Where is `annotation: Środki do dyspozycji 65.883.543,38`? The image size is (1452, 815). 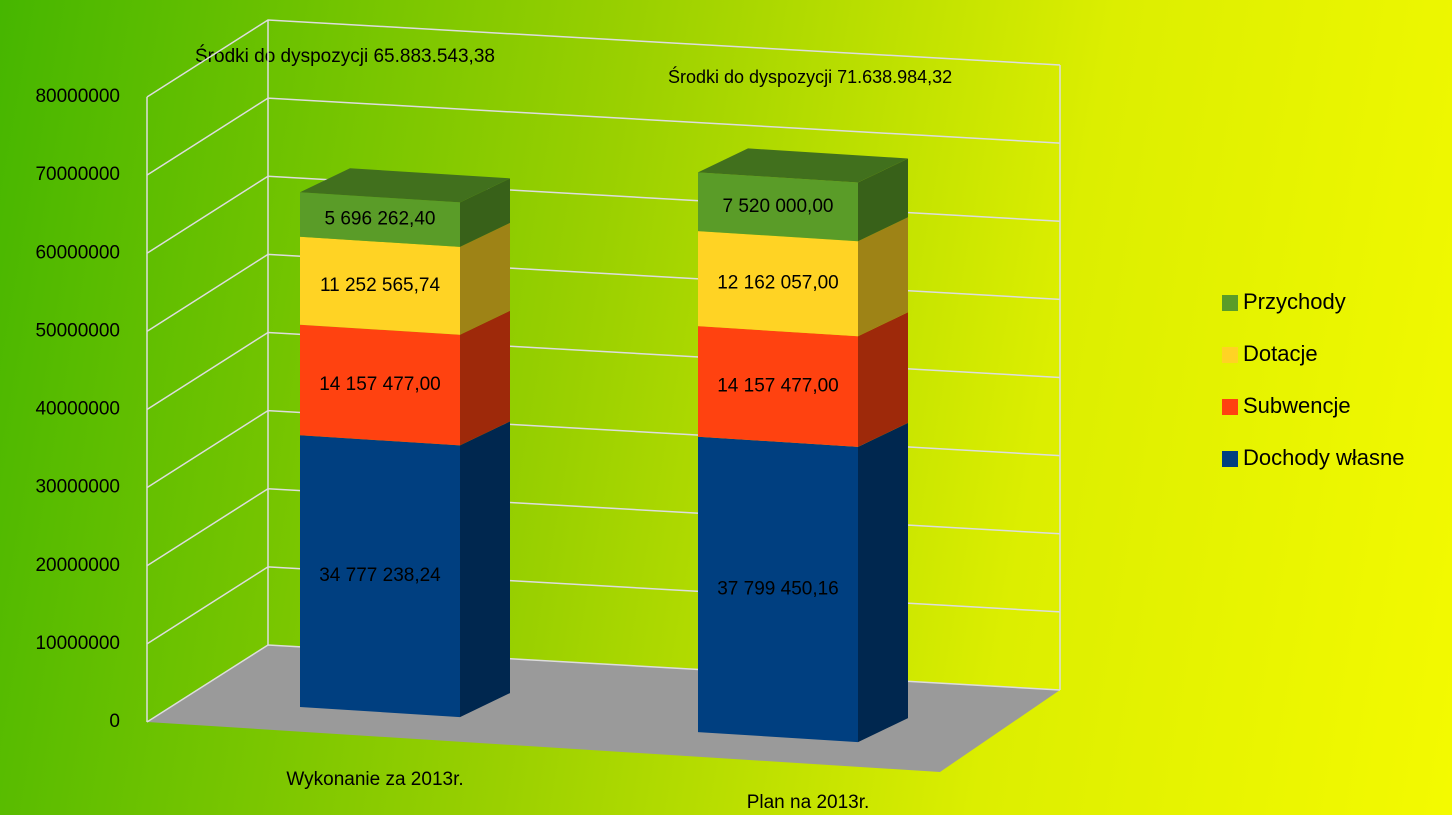
annotation: Środki do dyspozycji 65.883.543,38 is located at coordinates (345, 56).